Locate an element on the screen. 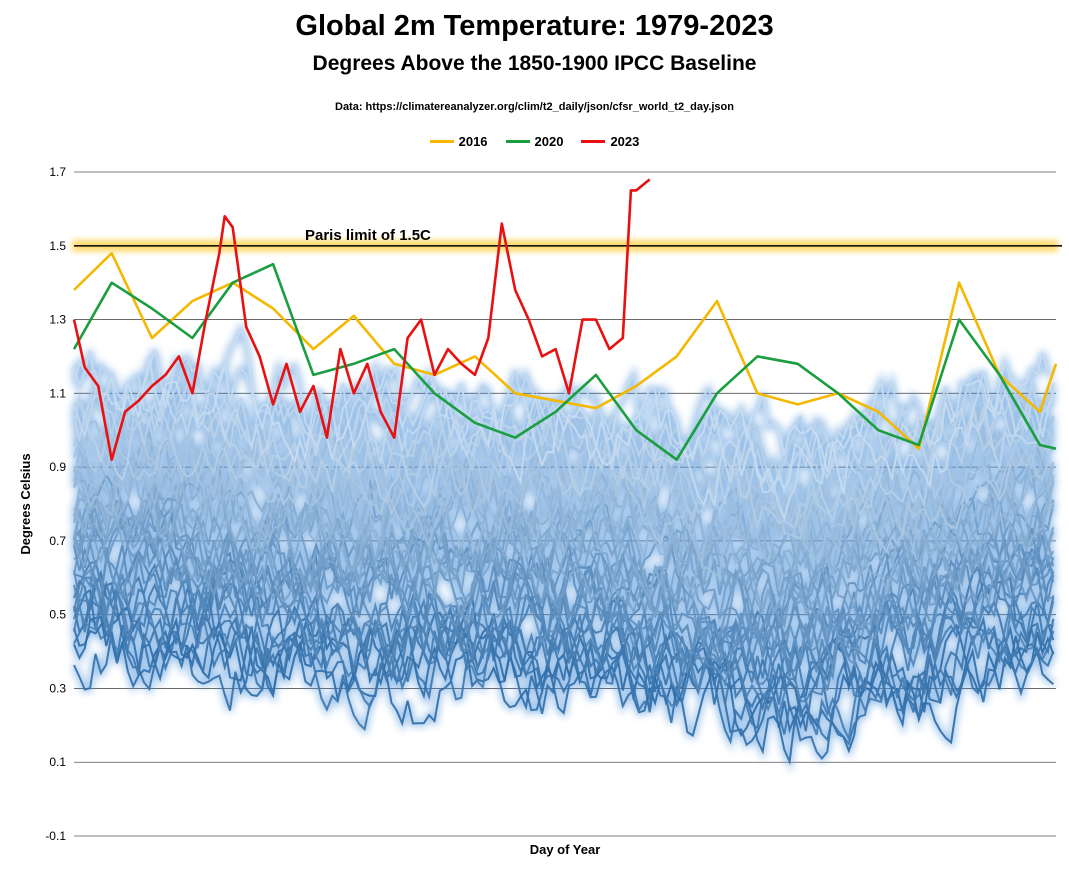 The width and height of the screenshot is (1069, 877). y-tick-label: 0.1 is located at coordinates (57, 762).